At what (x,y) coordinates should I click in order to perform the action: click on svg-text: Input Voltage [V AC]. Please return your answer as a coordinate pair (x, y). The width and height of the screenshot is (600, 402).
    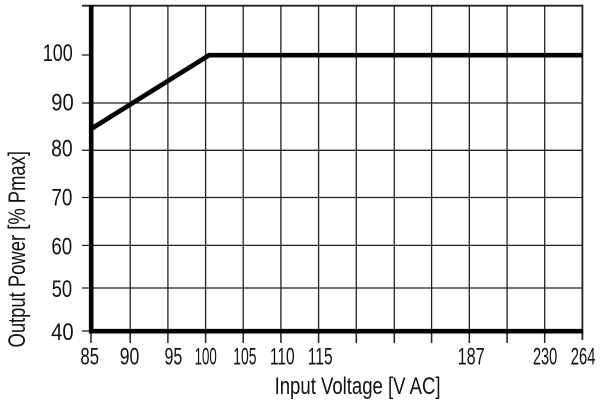
    Looking at the image, I should click on (358, 386).